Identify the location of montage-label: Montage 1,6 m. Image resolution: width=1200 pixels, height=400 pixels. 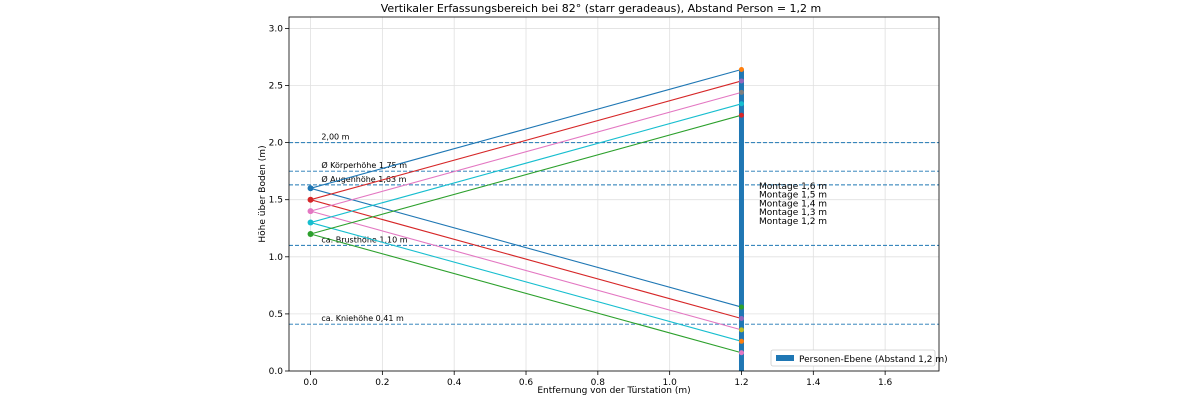
(793, 187).